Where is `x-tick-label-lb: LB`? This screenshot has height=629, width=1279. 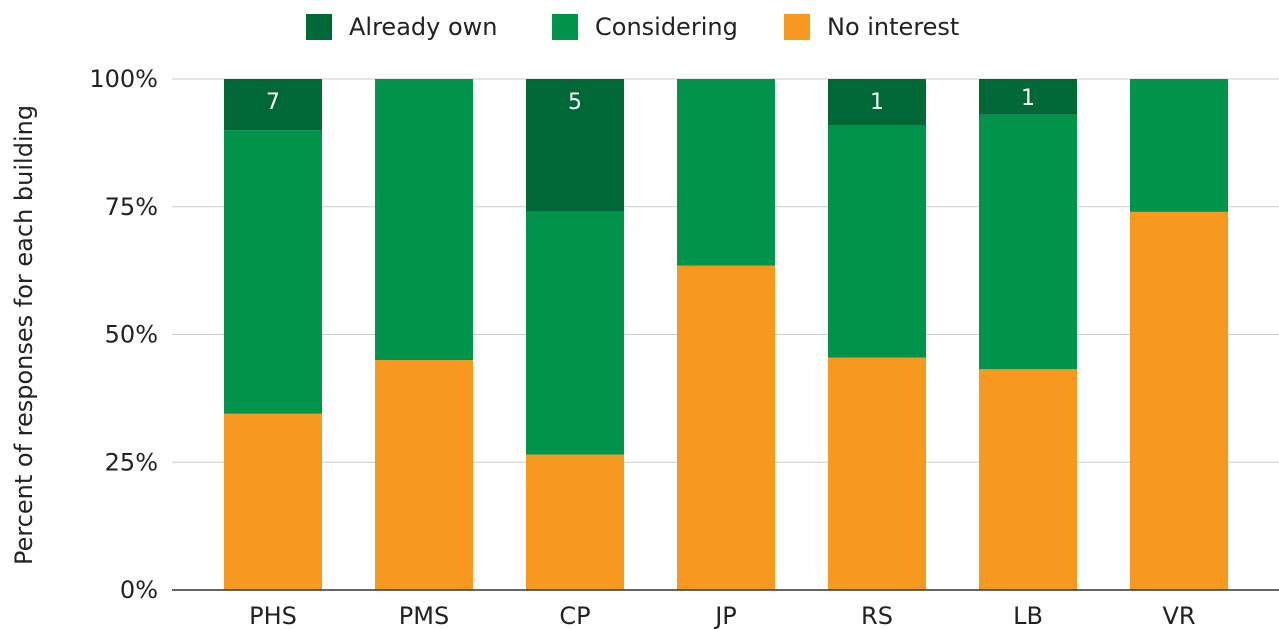
x-tick-label-lb: LB is located at coordinates (1028, 615).